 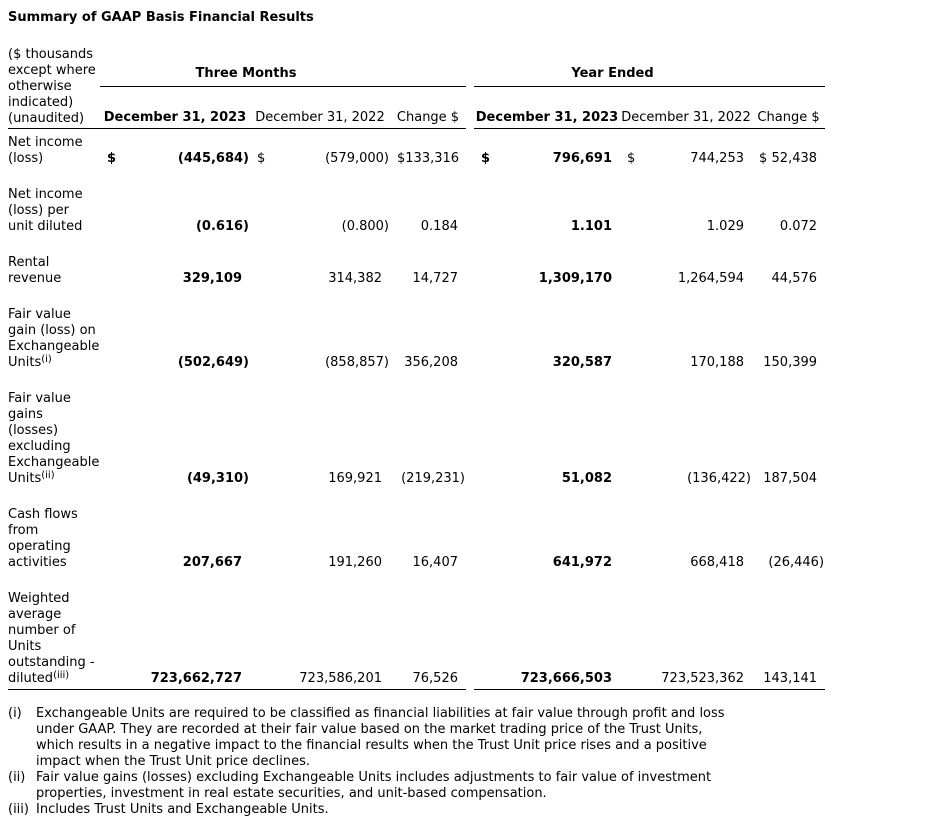 I want to click on value-text: 1.029, so click(x=725, y=226).